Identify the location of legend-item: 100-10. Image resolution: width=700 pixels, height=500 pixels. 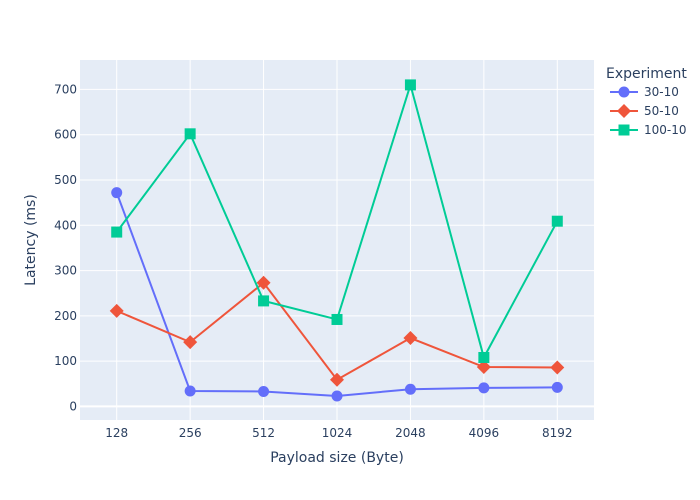
(648, 130).